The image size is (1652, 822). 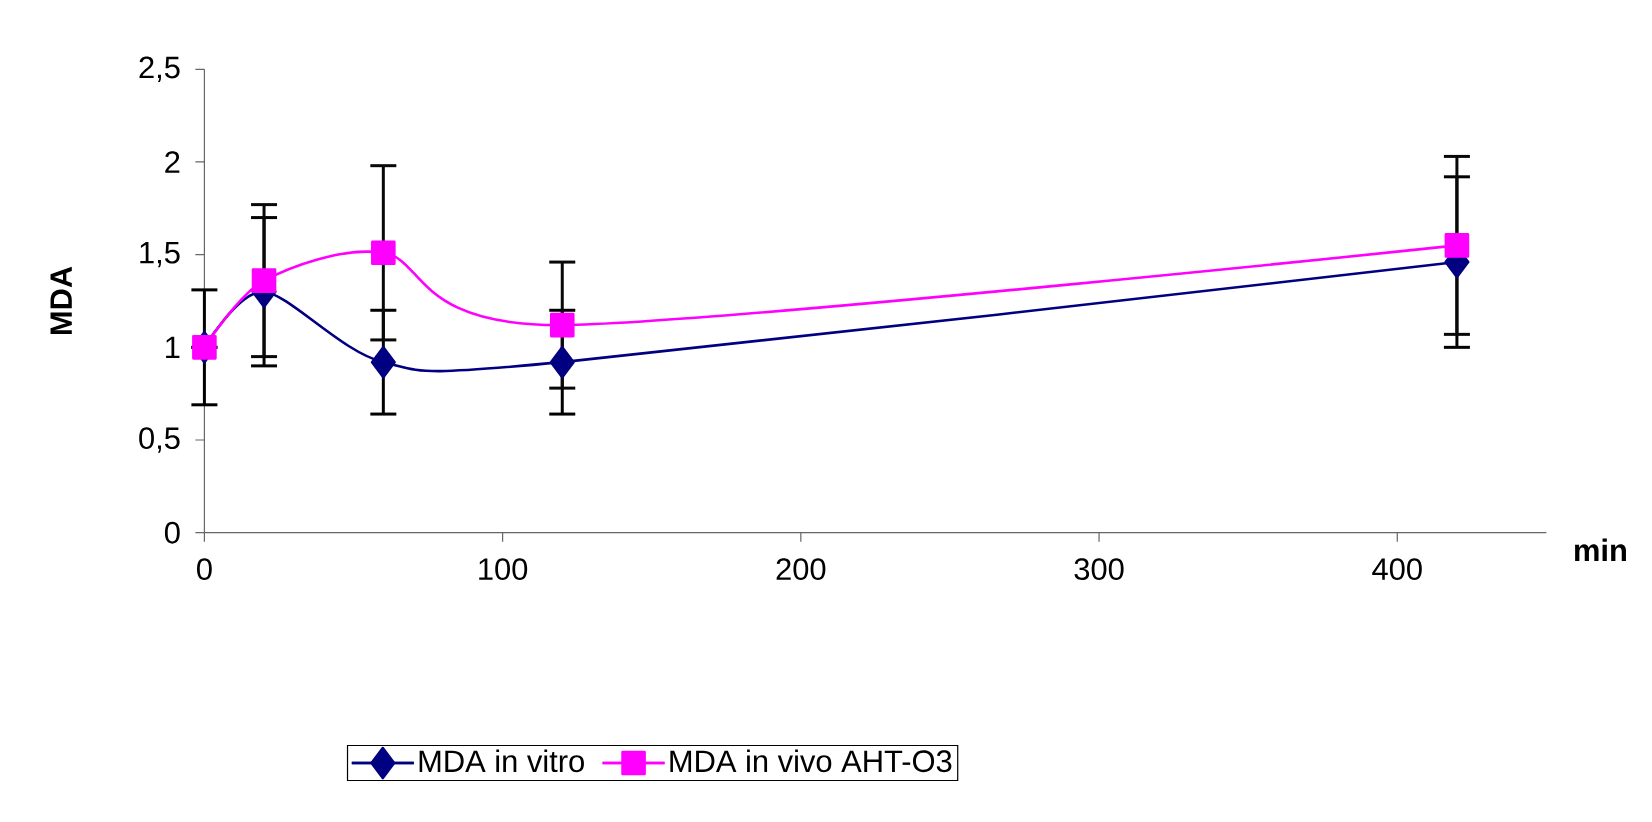 I want to click on y-tick-label: 1,5, so click(x=160, y=255).